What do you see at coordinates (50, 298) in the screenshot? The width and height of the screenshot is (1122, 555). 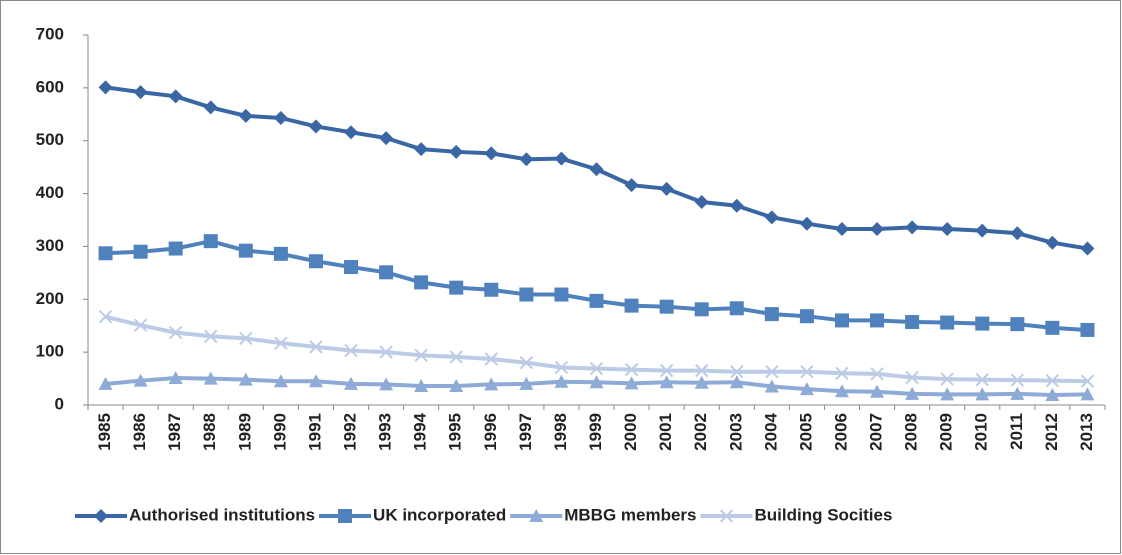 I see `y-tick-label: 200` at bounding box center [50, 298].